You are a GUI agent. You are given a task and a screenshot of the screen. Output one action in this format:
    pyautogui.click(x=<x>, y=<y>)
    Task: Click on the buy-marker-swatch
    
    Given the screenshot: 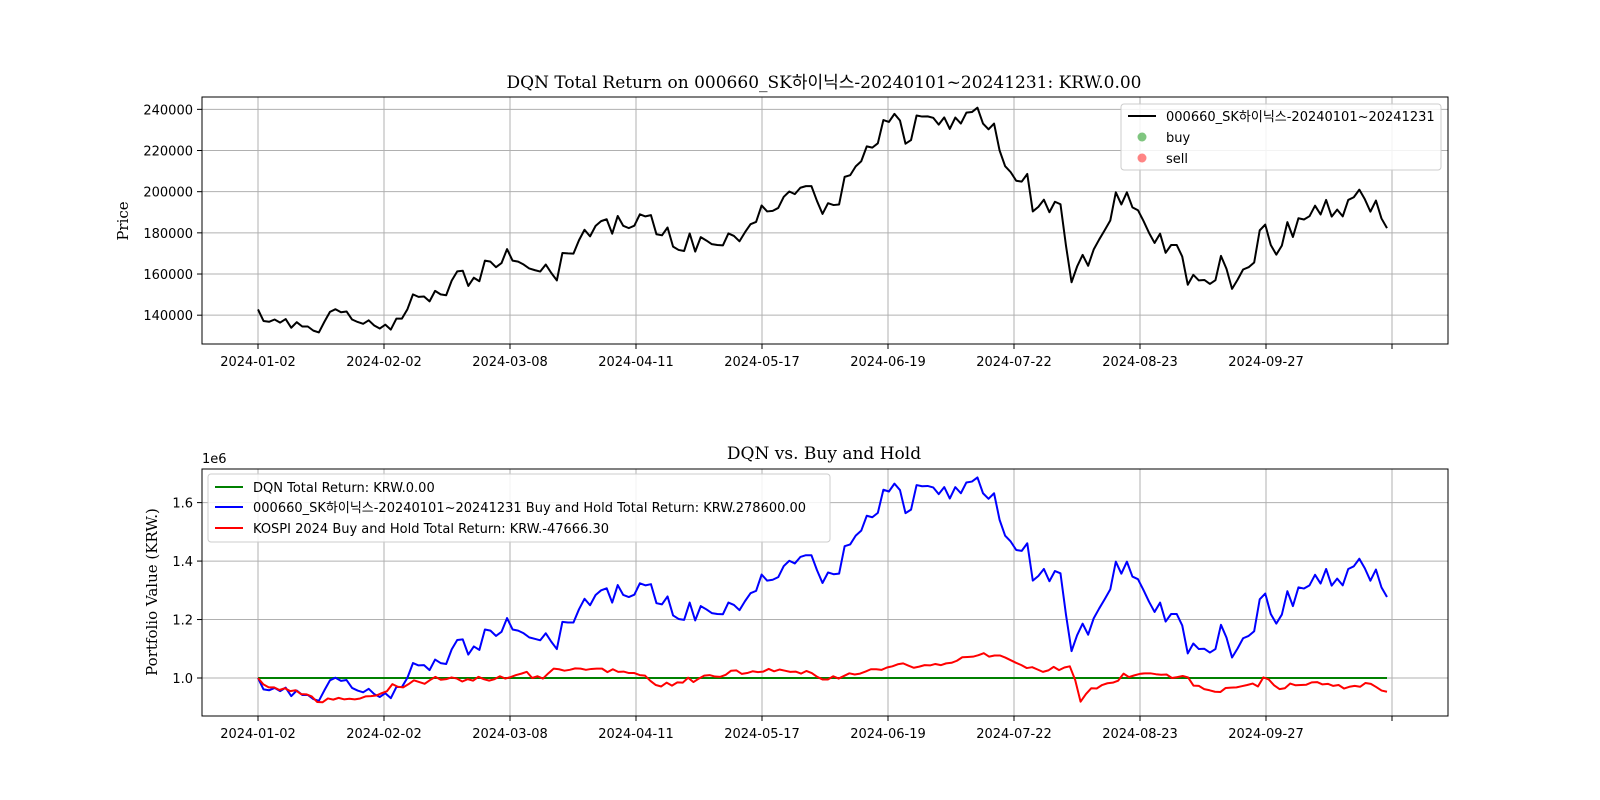 What is the action you would take?
    pyautogui.click(x=1142, y=137)
    